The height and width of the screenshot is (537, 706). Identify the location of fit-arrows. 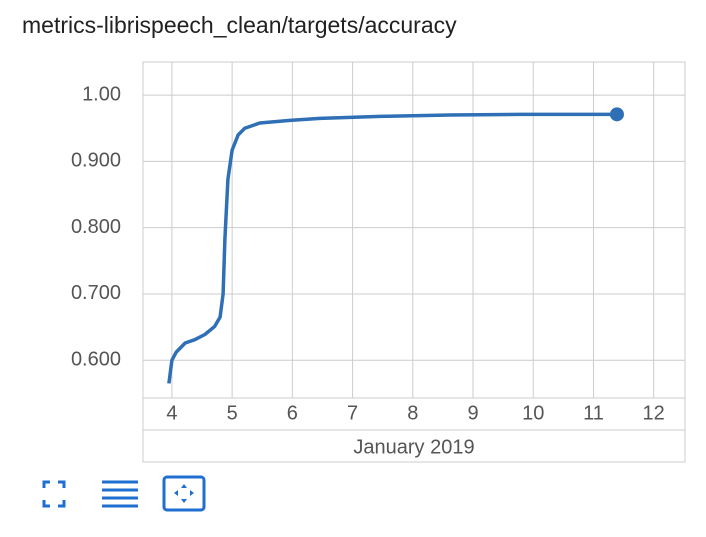
(184, 493).